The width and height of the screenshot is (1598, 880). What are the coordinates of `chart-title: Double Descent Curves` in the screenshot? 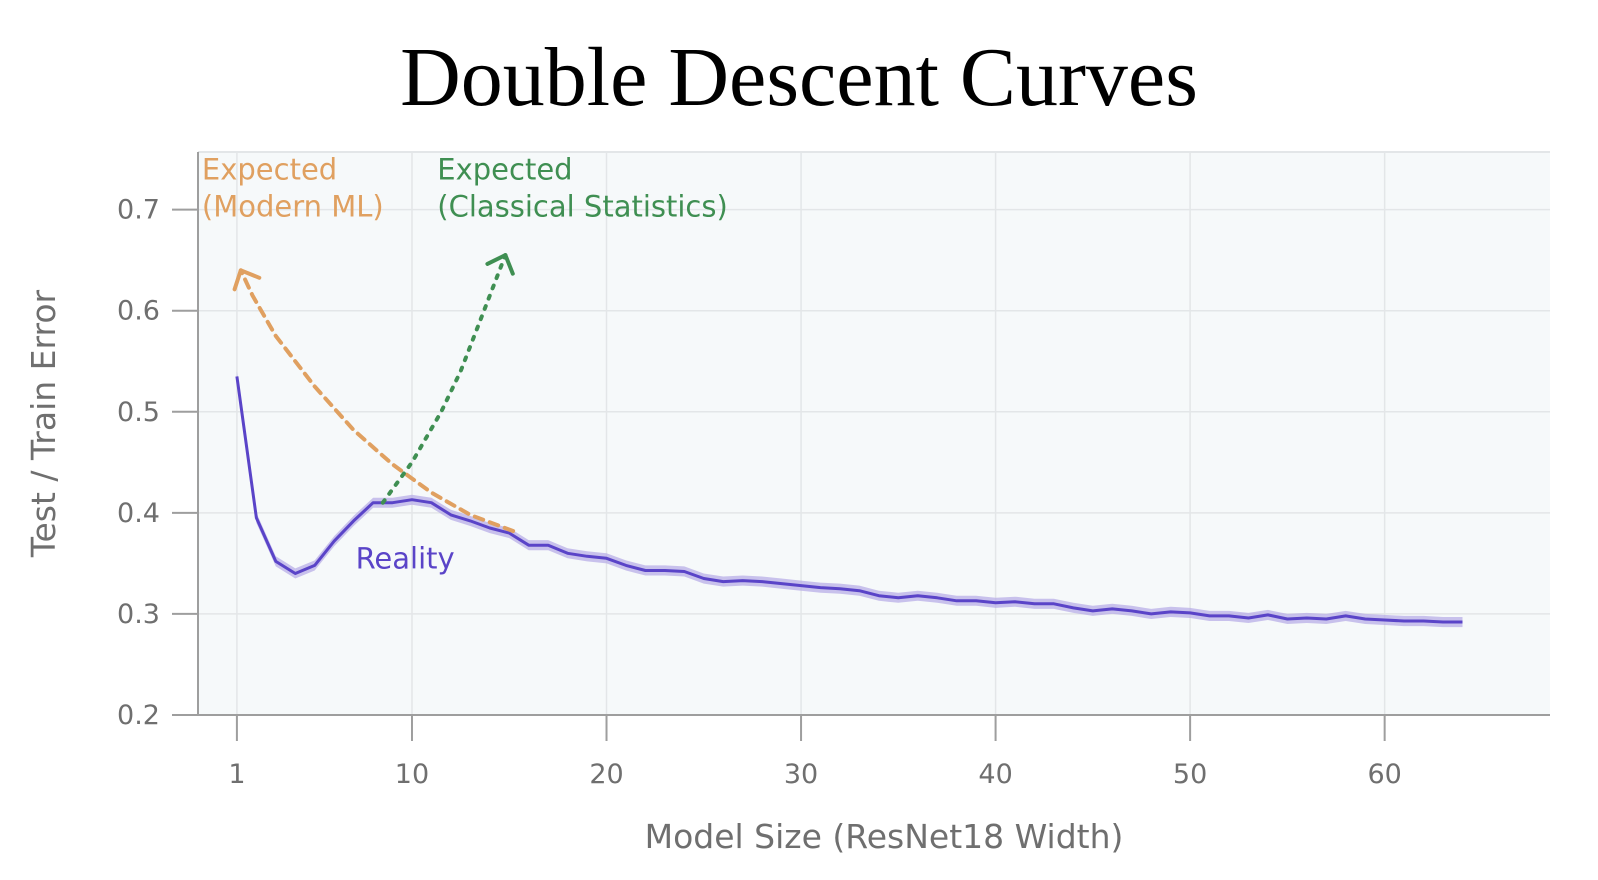 It's located at (799, 77).